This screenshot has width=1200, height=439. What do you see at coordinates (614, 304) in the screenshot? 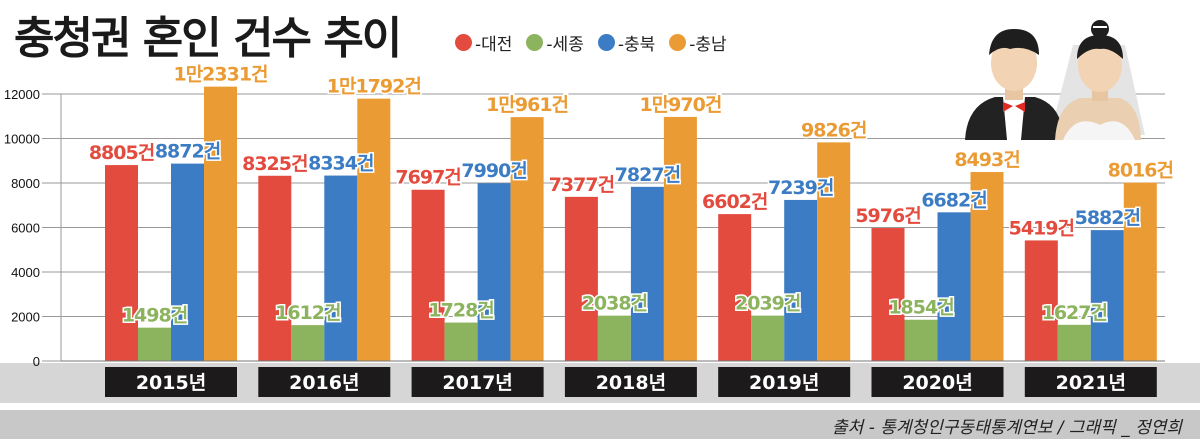
I see `data-label: 2038건` at bounding box center [614, 304].